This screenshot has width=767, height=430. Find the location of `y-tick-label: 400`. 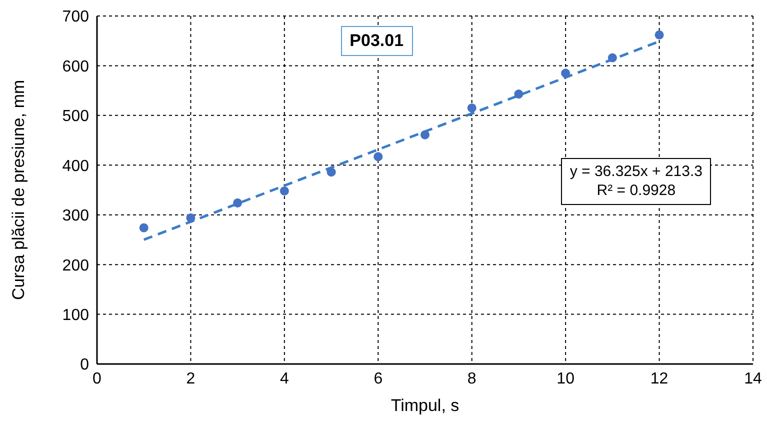

y-tick-label: 400 is located at coordinates (76, 166).